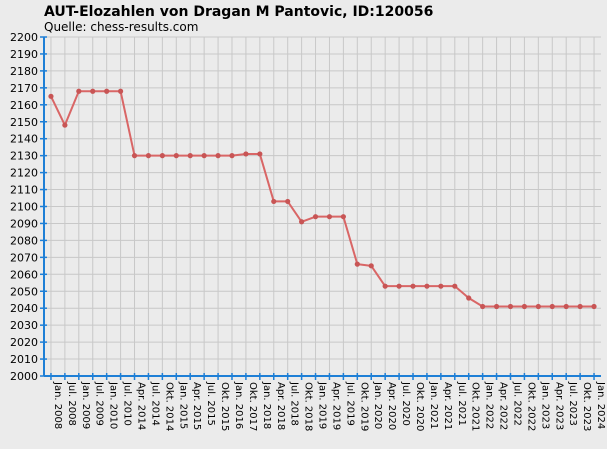  What do you see at coordinates (24, 71) in the screenshot?
I see `y-tick-label: 2180` at bounding box center [24, 71].